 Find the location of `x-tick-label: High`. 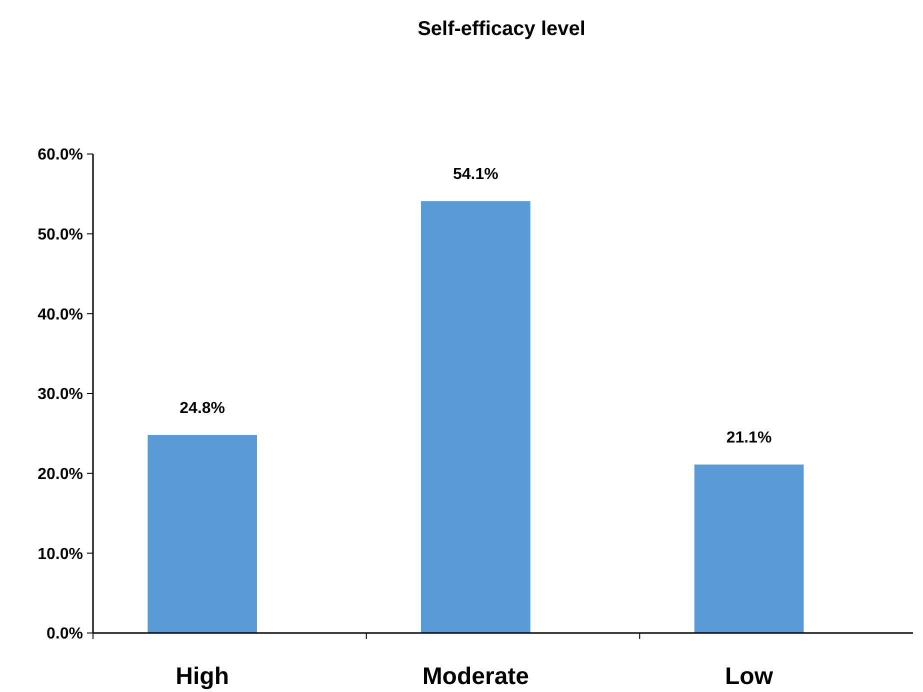

x-tick-label: High is located at coordinates (202, 676).